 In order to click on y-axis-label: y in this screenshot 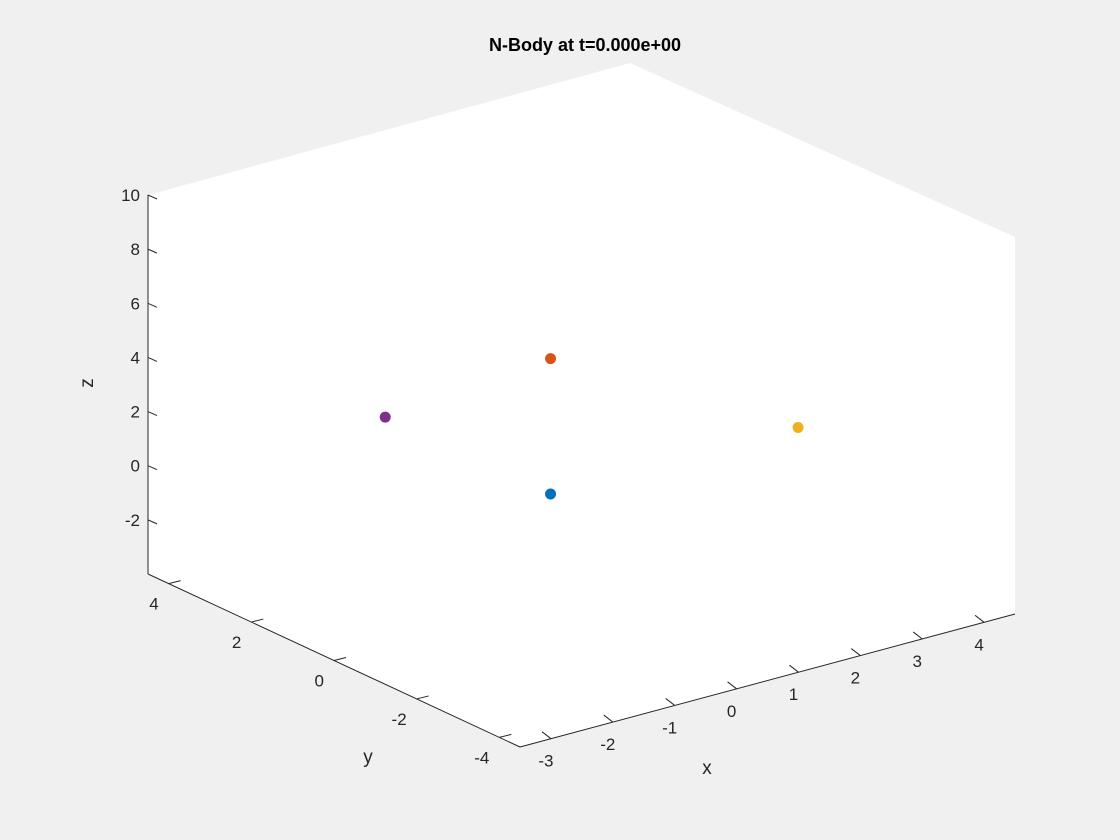, I will do `click(368, 757)`.